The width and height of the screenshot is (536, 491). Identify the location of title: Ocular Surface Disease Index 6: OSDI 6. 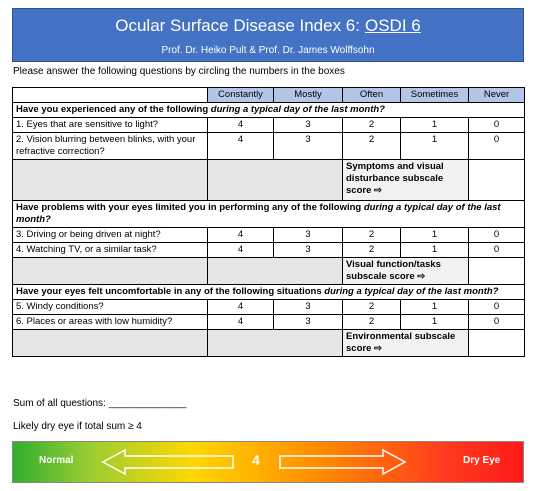
(268, 26).